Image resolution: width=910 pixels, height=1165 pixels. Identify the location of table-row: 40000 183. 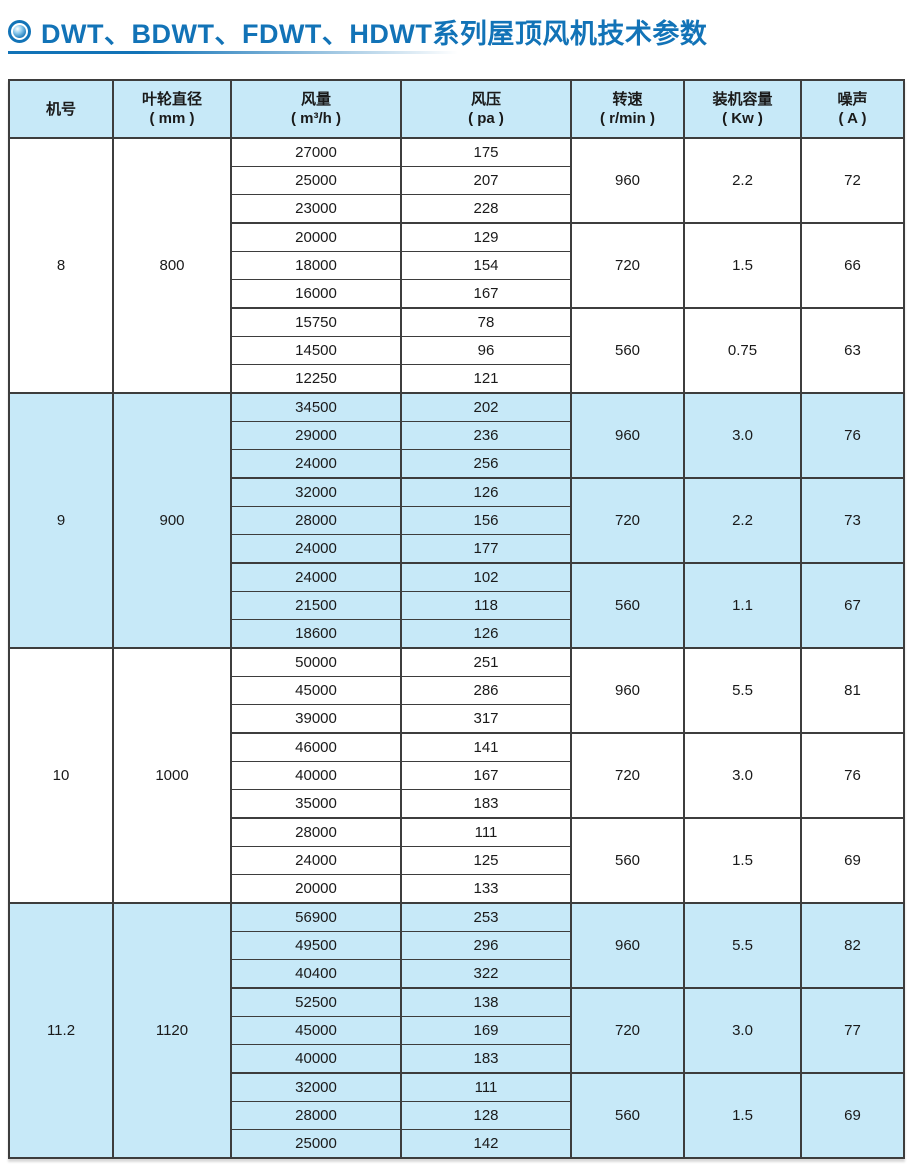
(456, 1059).